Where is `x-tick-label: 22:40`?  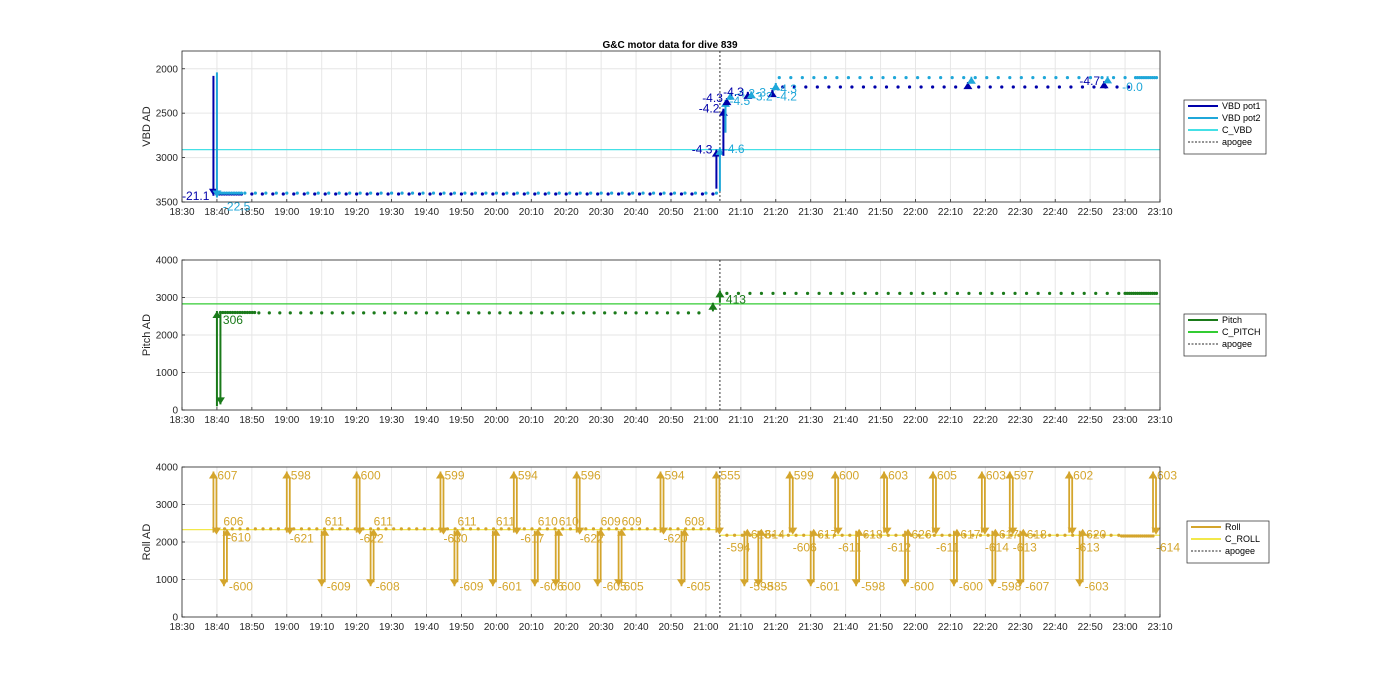
x-tick-label: 22:40 is located at coordinates (1055, 627).